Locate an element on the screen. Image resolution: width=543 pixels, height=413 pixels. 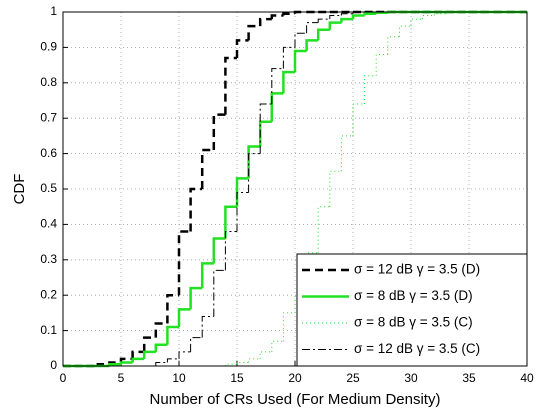
y-tick-label: 0.2 is located at coordinates (48, 294).